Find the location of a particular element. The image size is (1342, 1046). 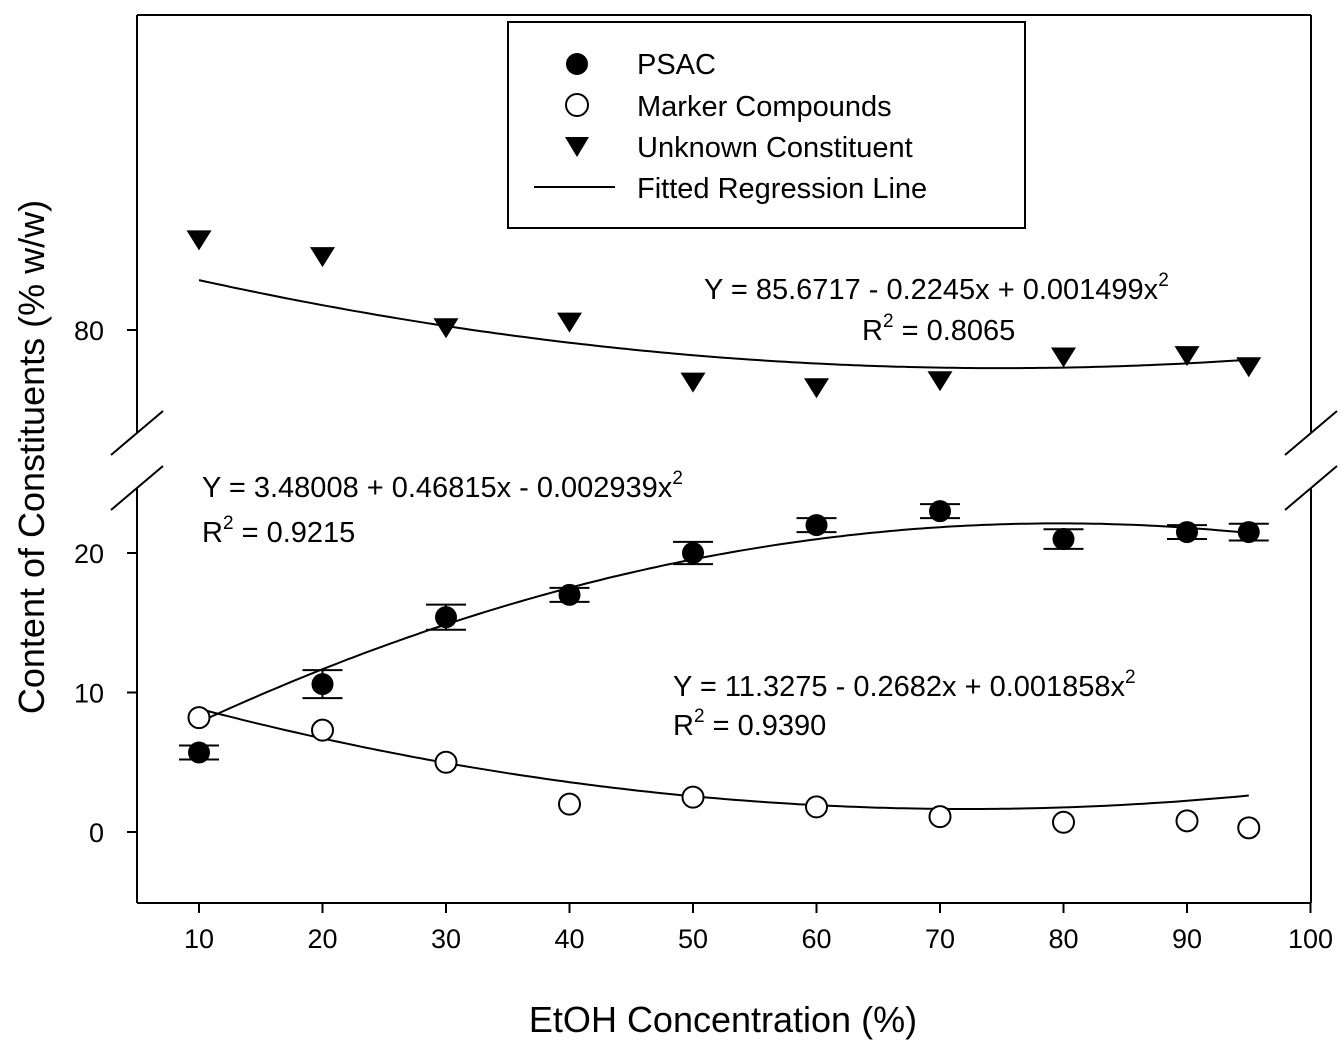

x-tick-label: 50 is located at coordinates (693, 939).